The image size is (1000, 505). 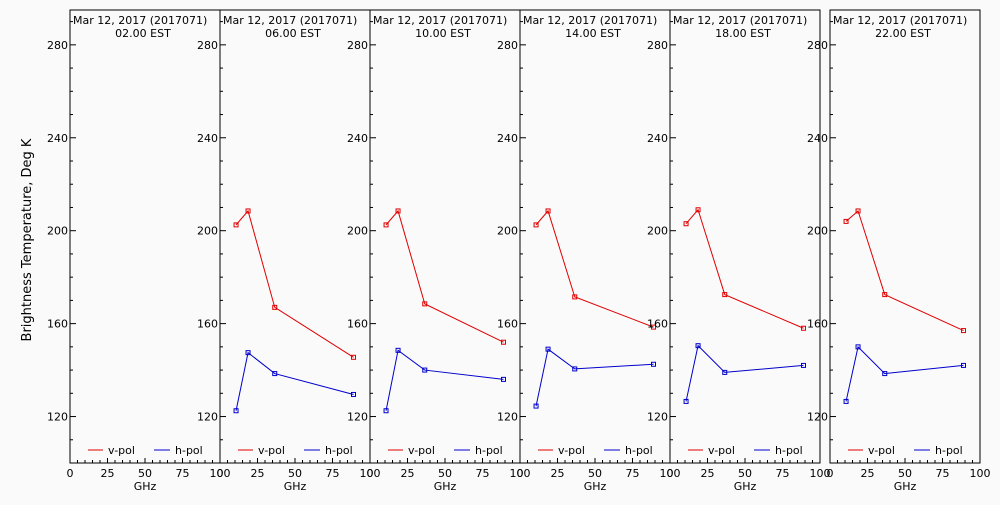 What do you see at coordinates (743, 33) in the screenshot?
I see `panel-subtitle: 18.00 EST` at bounding box center [743, 33].